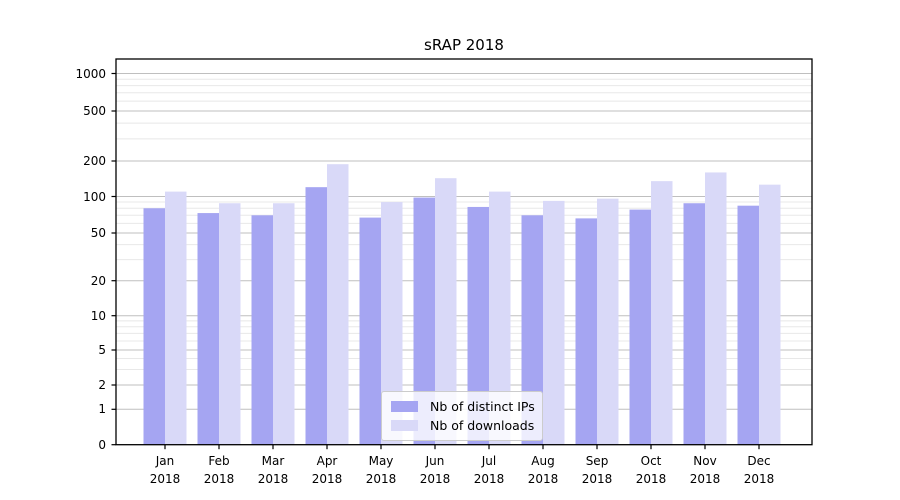 This screenshot has height=500, width=900. Describe the element at coordinates (446, 311) in the screenshot. I see `bar-jun-downloads` at that location.